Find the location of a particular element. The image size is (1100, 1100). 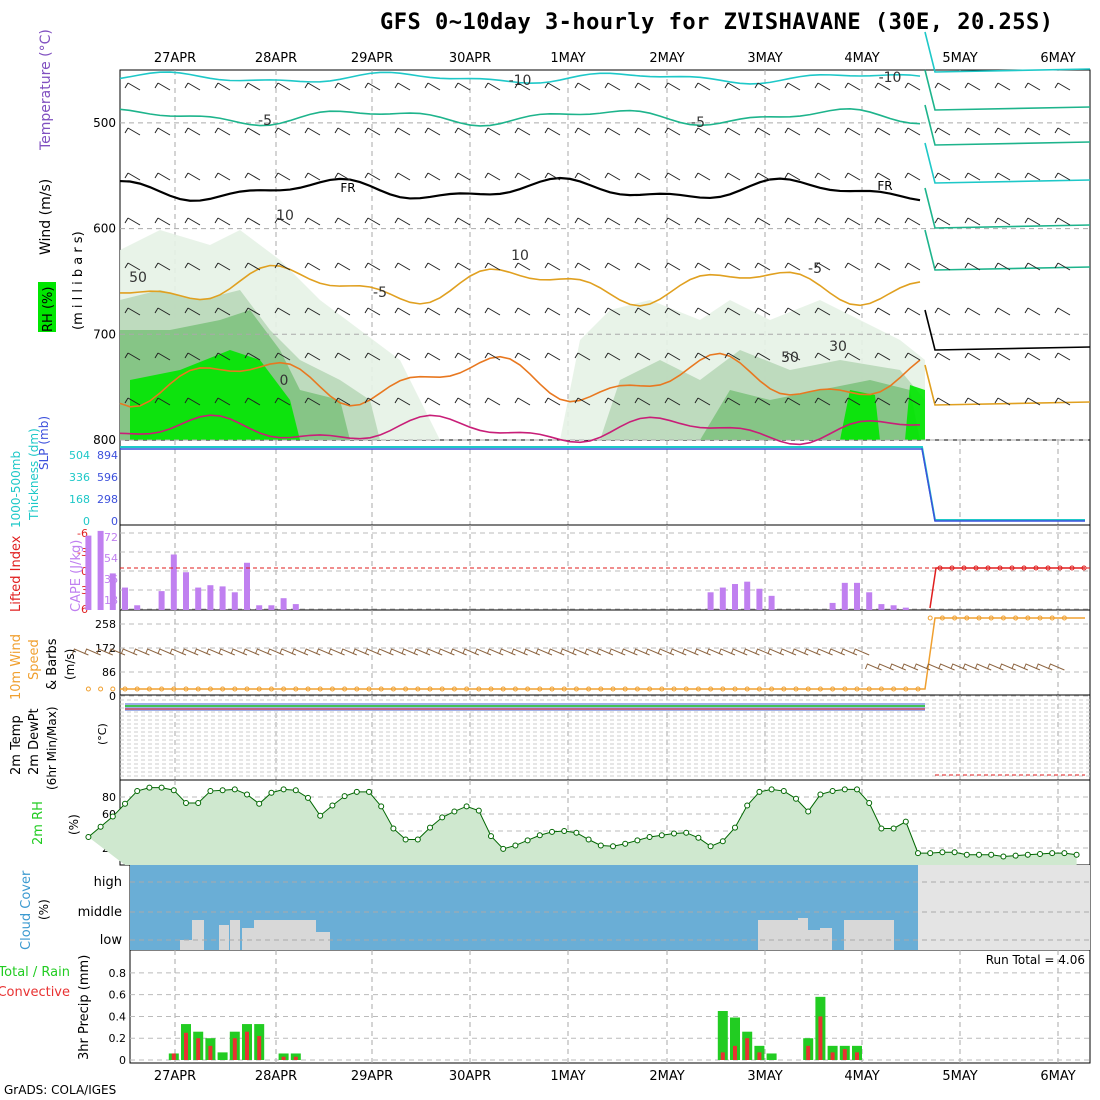

top-date-label: 3MAY is located at coordinates (764, 58).